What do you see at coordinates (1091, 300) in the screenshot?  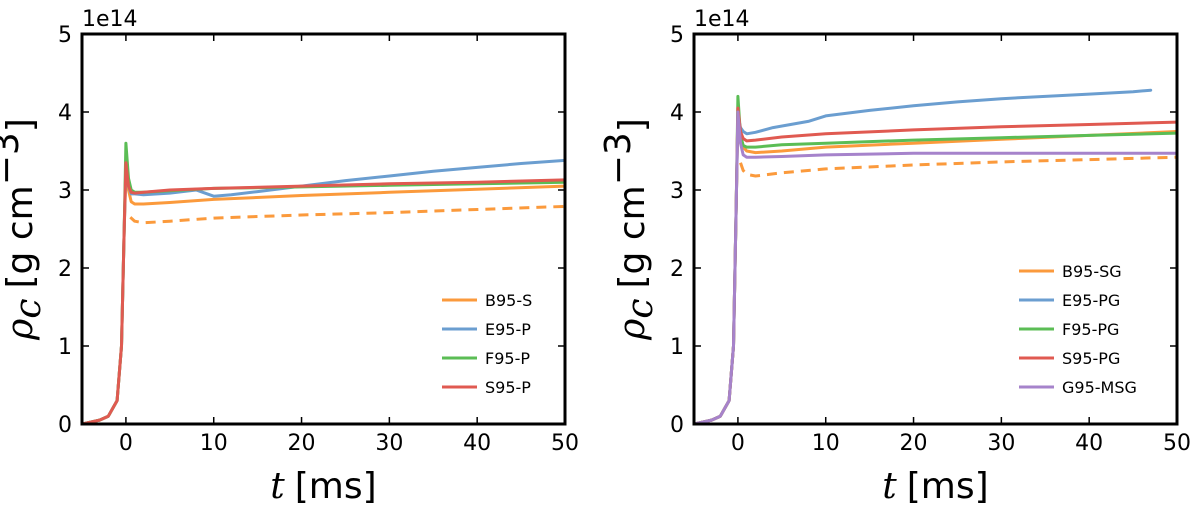 I see `legend-label: E95-PG` at bounding box center [1091, 300].